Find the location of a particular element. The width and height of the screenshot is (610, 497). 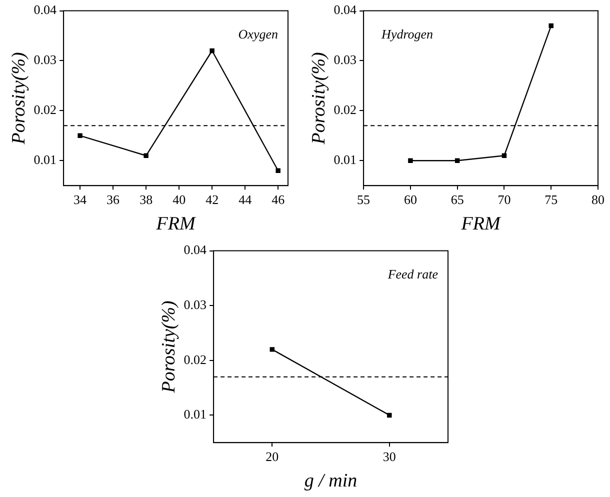

x-tick-label: 55 is located at coordinates (363, 199).